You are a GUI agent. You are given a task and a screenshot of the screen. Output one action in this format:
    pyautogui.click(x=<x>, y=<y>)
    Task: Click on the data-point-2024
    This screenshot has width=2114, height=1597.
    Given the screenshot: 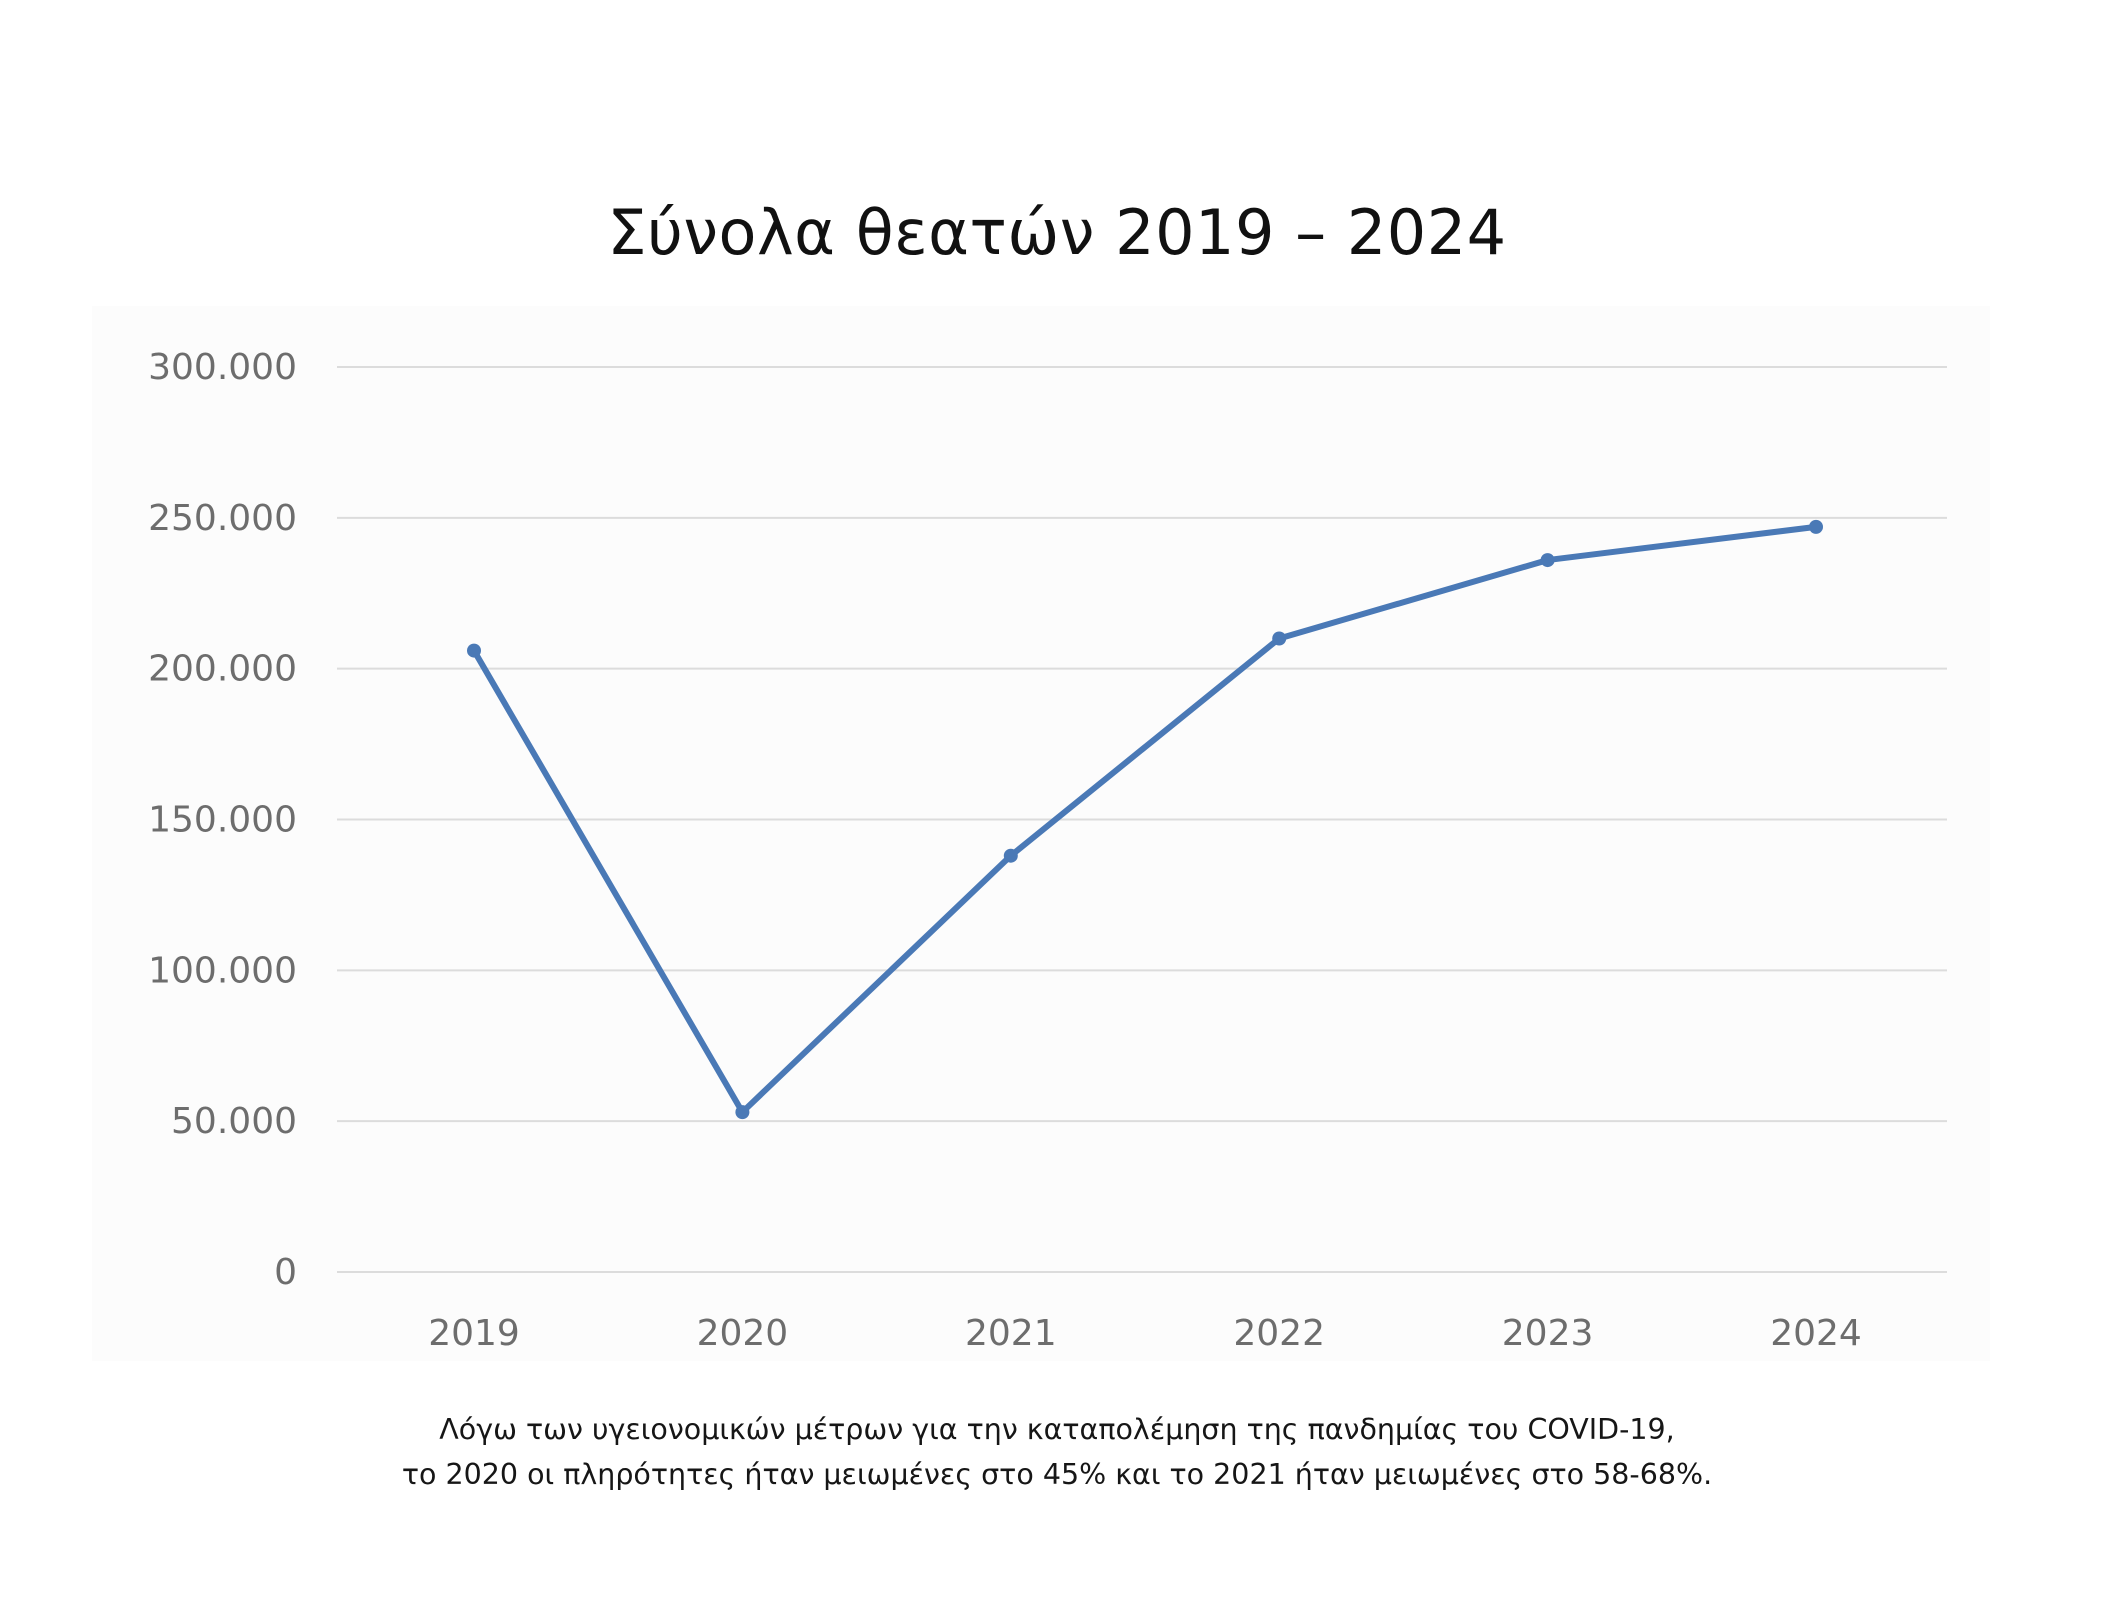 What is the action you would take?
    pyautogui.click(x=1816, y=526)
    